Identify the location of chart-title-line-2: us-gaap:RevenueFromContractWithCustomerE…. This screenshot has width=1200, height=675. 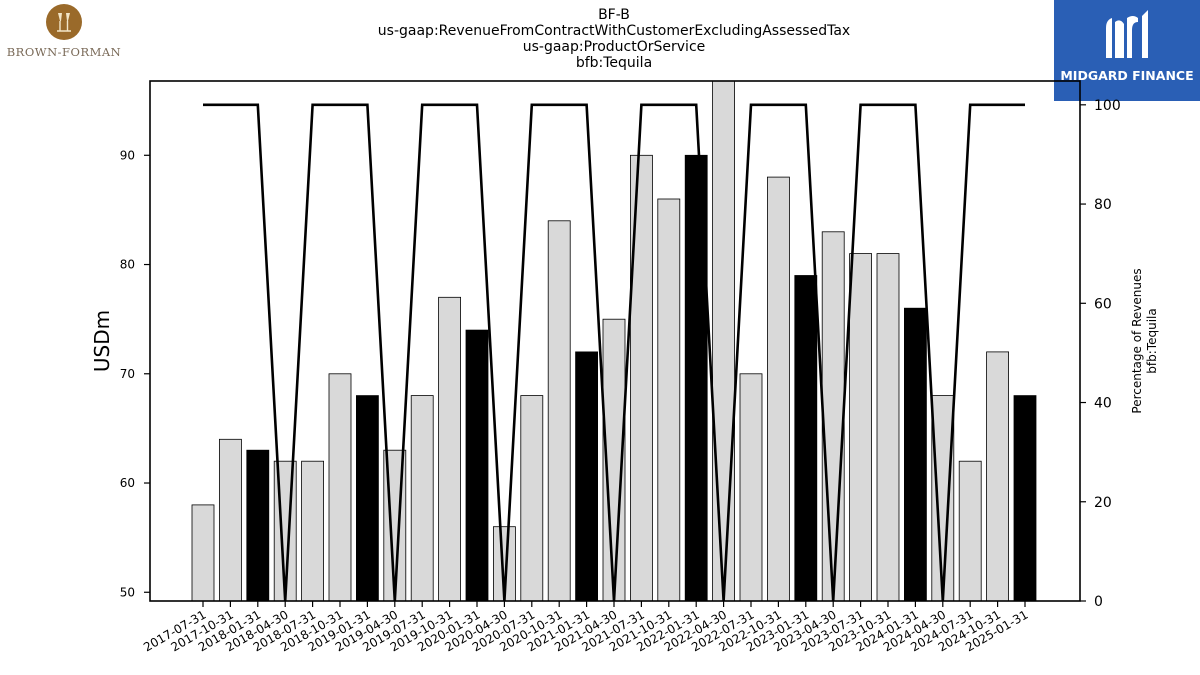
(614, 31).